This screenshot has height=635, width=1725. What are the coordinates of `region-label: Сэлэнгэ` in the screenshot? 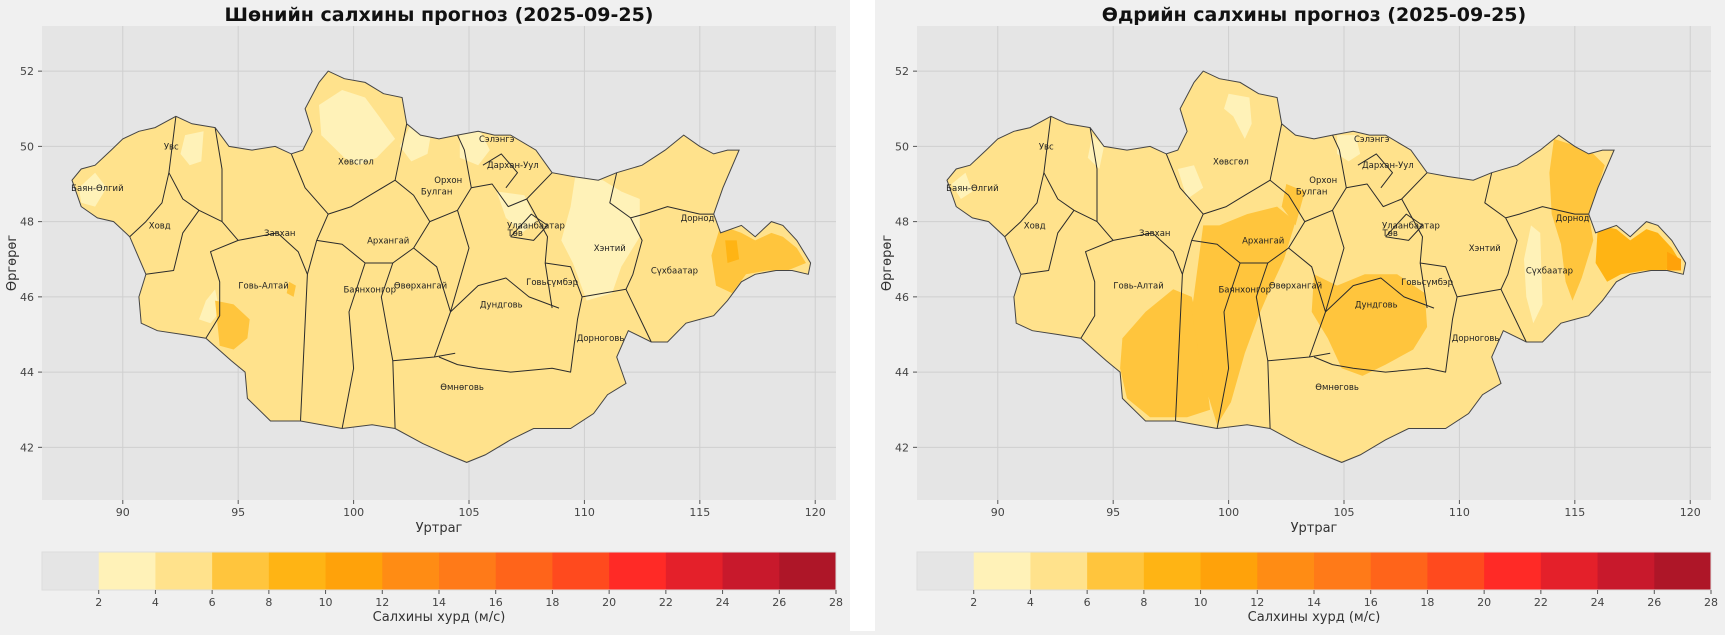 It's located at (497, 140).